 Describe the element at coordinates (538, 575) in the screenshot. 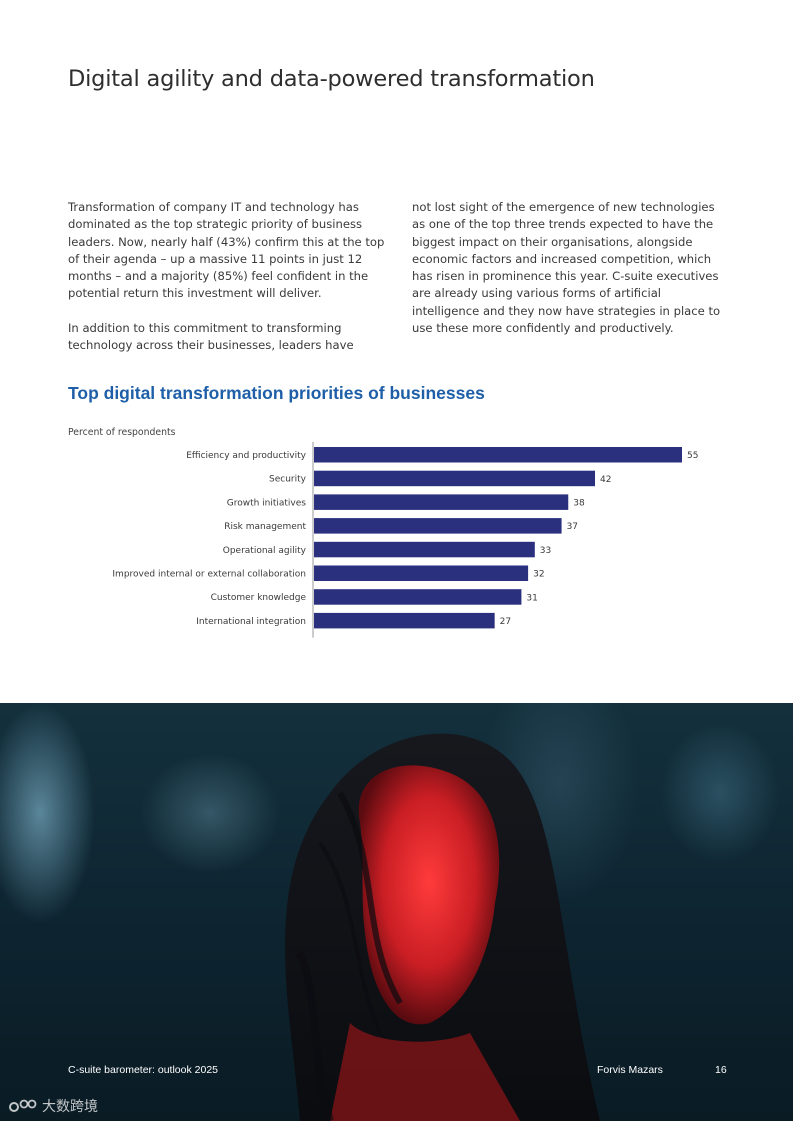

I see `value-label: 32` at that location.